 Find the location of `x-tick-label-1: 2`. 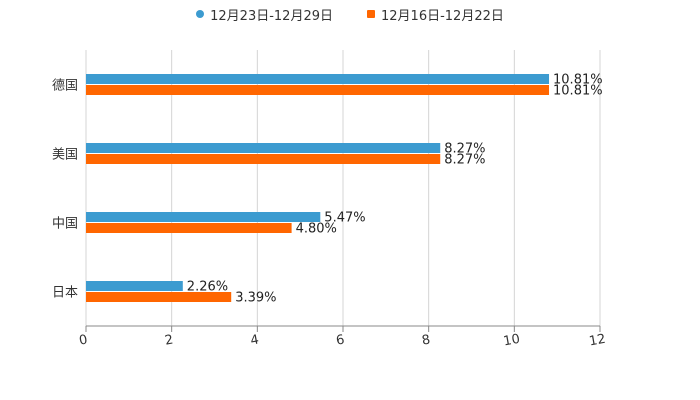

x-tick-label-1: 2 is located at coordinates (169, 340).